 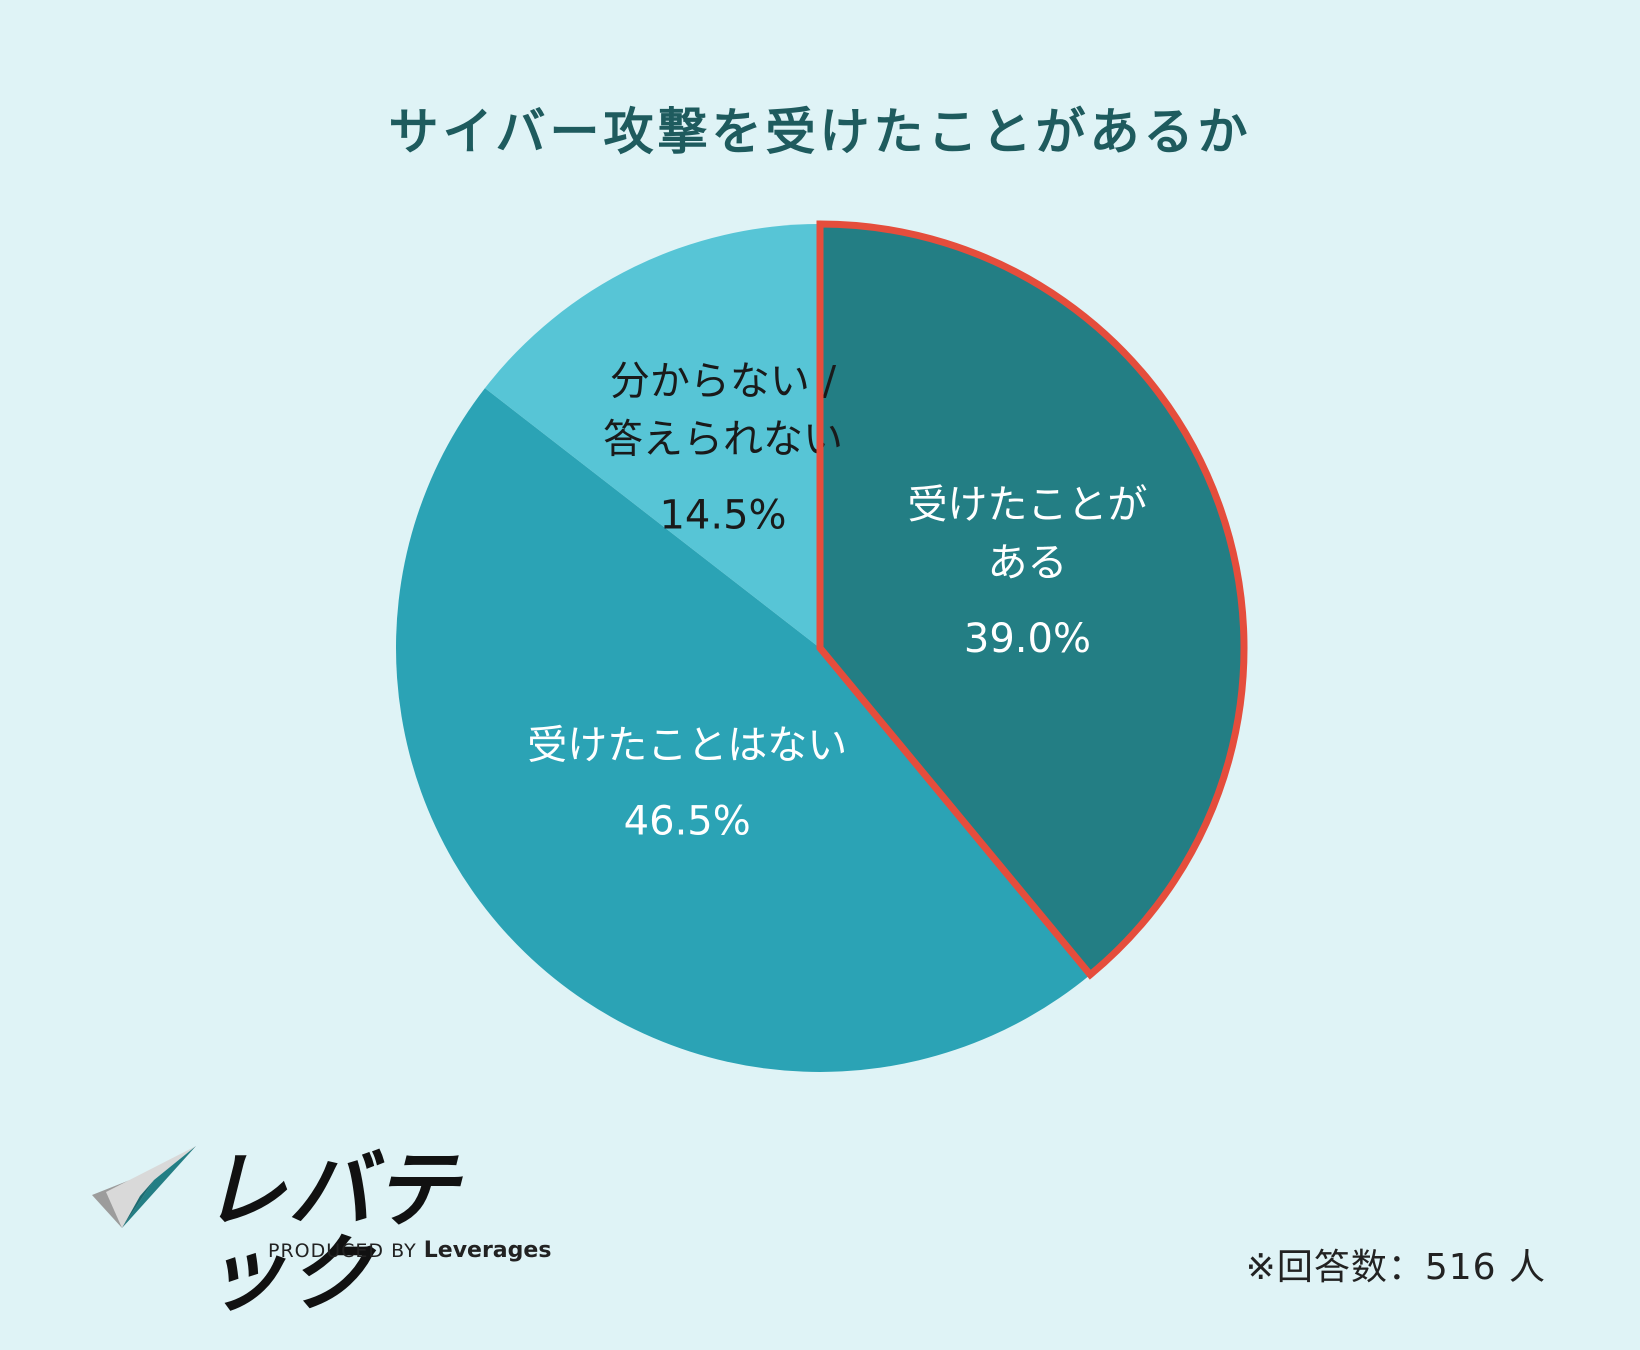 What do you see at coordinates (687, 784) in the screenshot?
I see `pie-slice-label-2: 受けたことはない 46.5%` at bounding box center [687, 784].